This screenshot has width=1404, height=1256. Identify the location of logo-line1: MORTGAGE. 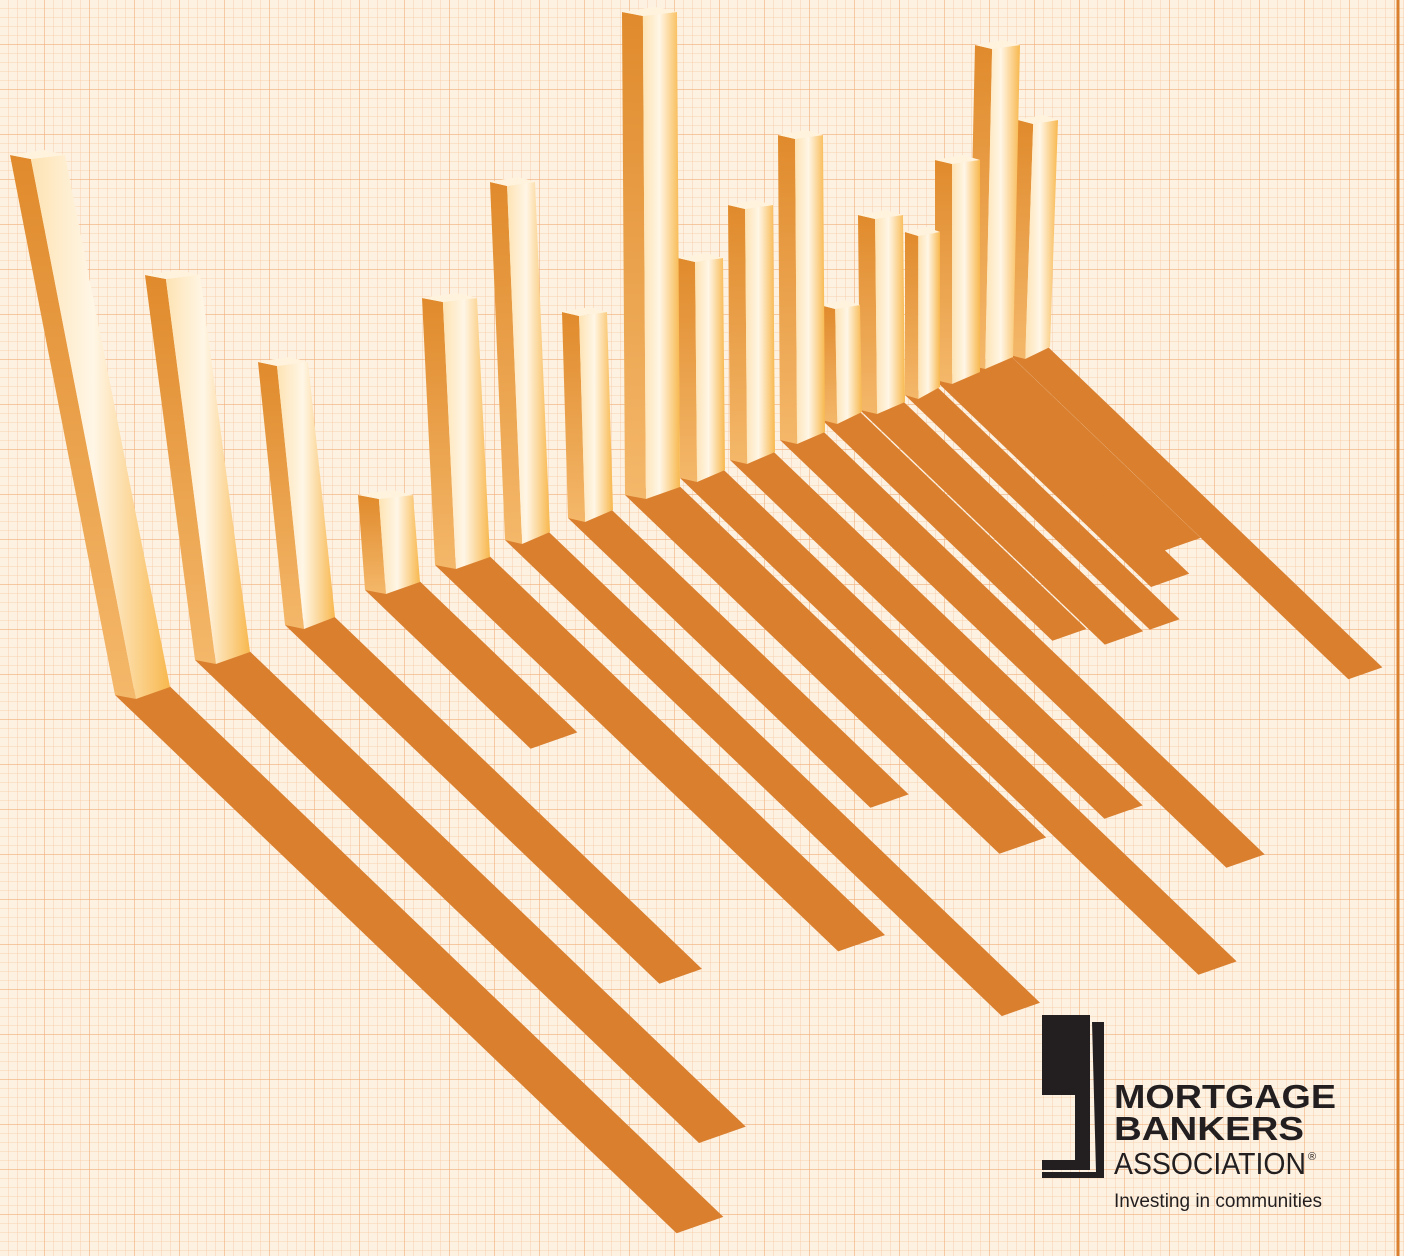
(1225, 1096).